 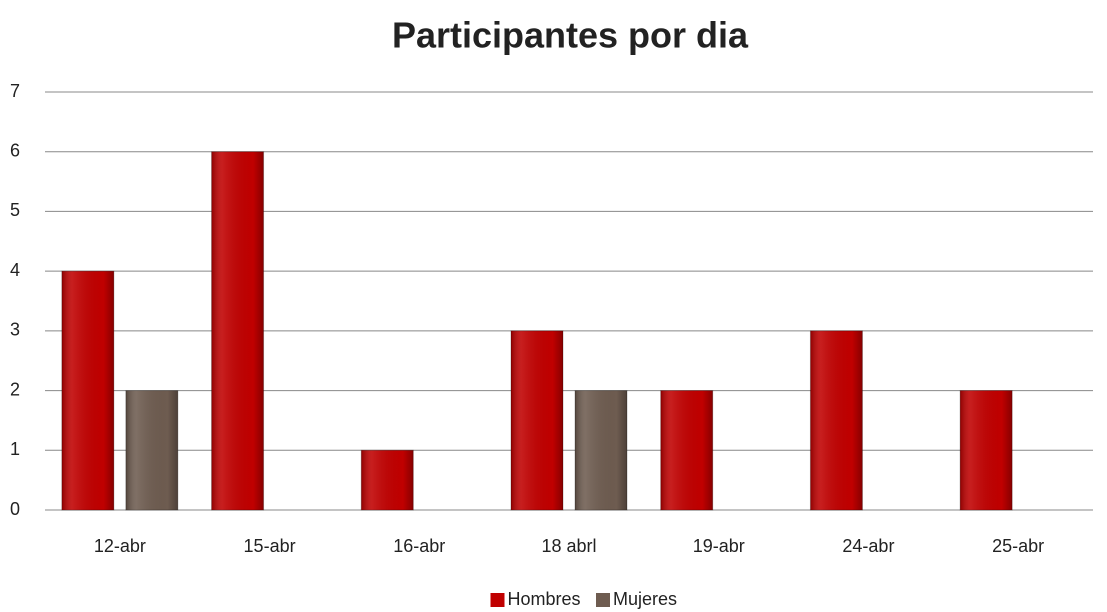 What do you see at coordinates (568, 546) in the screenshot?
I see `x-tick-label: 18 abrl` at bounding box center [568, 546].